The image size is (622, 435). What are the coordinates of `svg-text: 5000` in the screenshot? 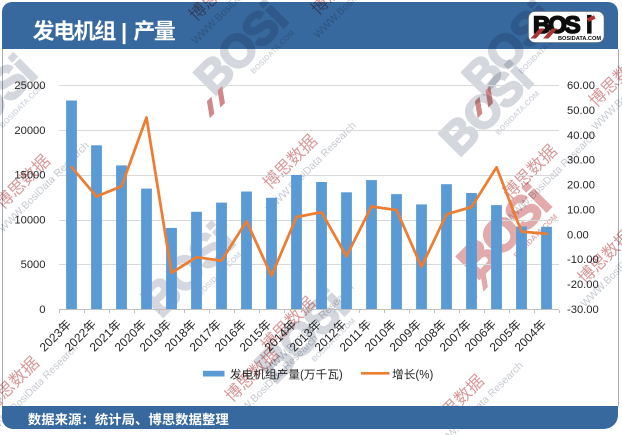 It's located at (33, 265).